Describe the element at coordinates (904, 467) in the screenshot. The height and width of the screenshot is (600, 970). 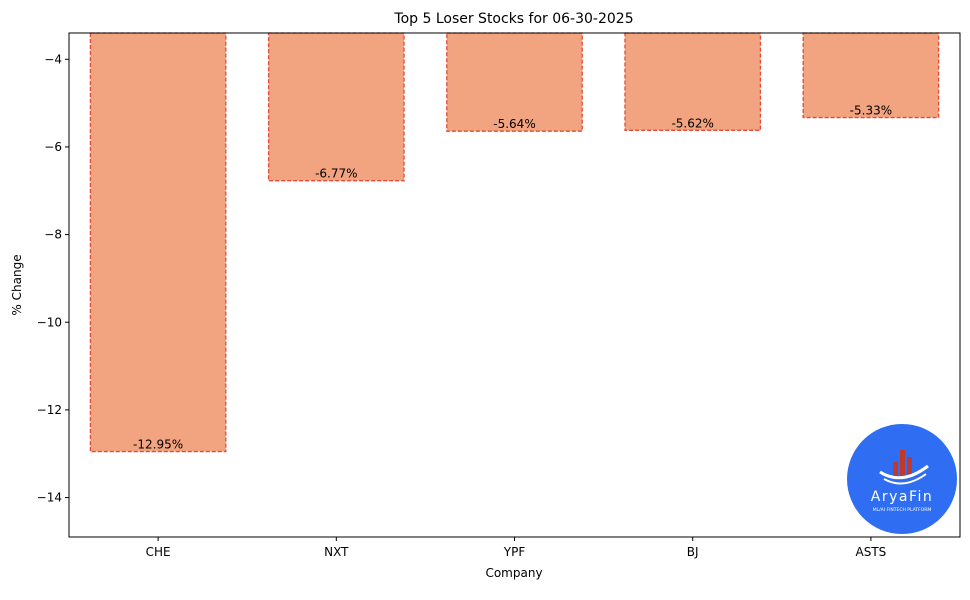
I see `bar-chart-swoosh-icon` at that location.